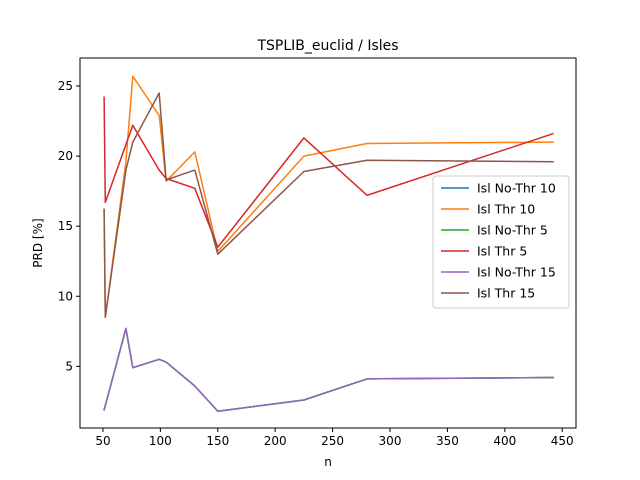 This screenshot has width=640, height=480. Describe the element at coordinates (447, 441) in the screenshot. I see `x-tick-label: 350` at that location.